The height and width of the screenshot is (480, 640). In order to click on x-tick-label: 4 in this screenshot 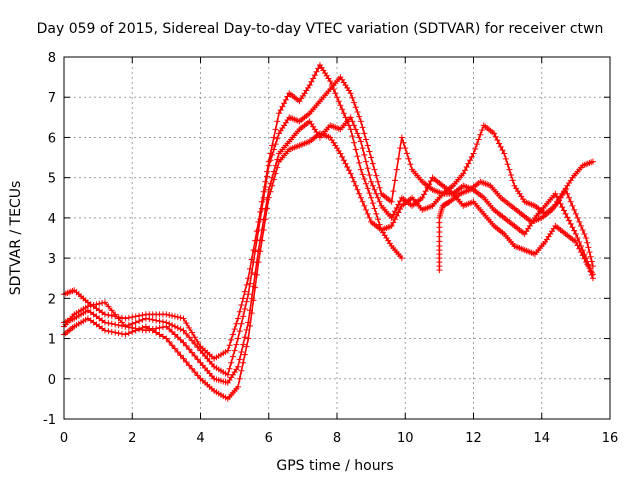, I will do `click(200, 438)`.